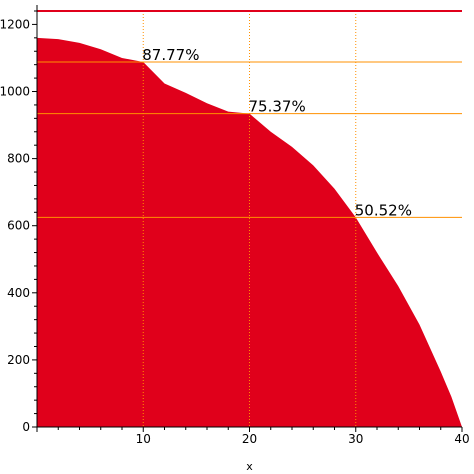 Image resolution: width=474 pixels, height=474 pixels. Describe the element at coordinates (170, 55) in the screenshot. I see `annotation-label-1: 87.77%` at that location.